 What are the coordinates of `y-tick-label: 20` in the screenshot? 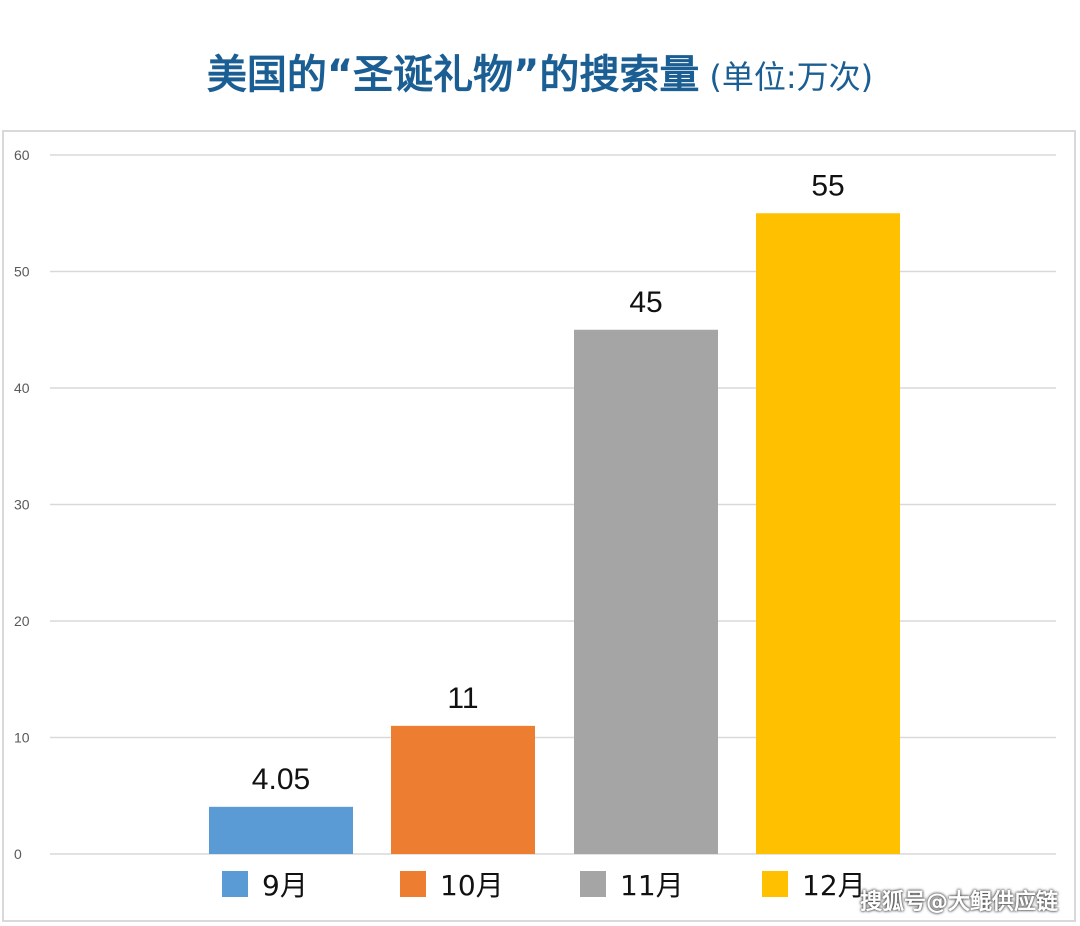 It's located at (22, 621).